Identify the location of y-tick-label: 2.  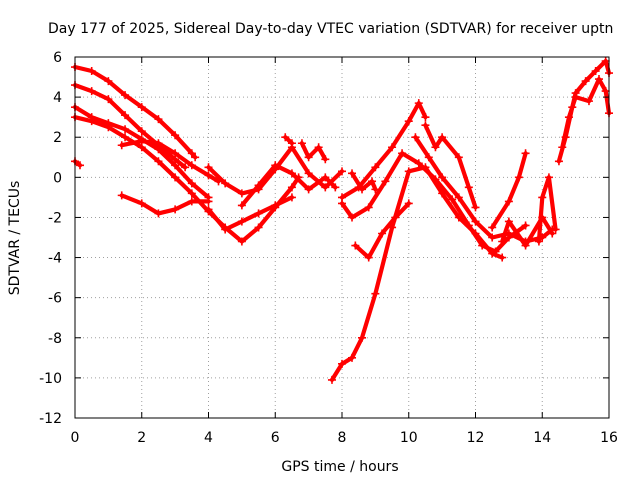
(57, 138).